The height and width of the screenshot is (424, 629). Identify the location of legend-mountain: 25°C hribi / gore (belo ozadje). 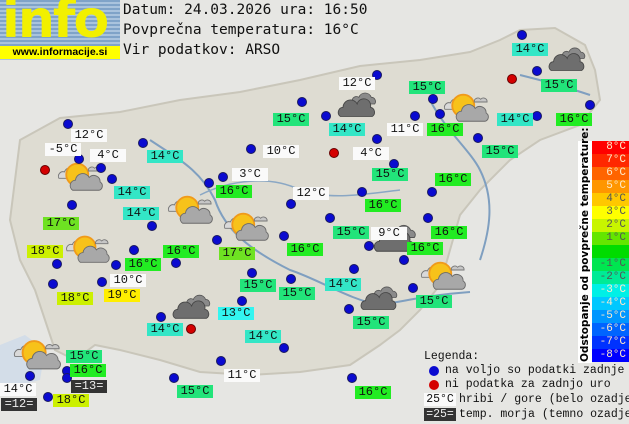
(526, 400).